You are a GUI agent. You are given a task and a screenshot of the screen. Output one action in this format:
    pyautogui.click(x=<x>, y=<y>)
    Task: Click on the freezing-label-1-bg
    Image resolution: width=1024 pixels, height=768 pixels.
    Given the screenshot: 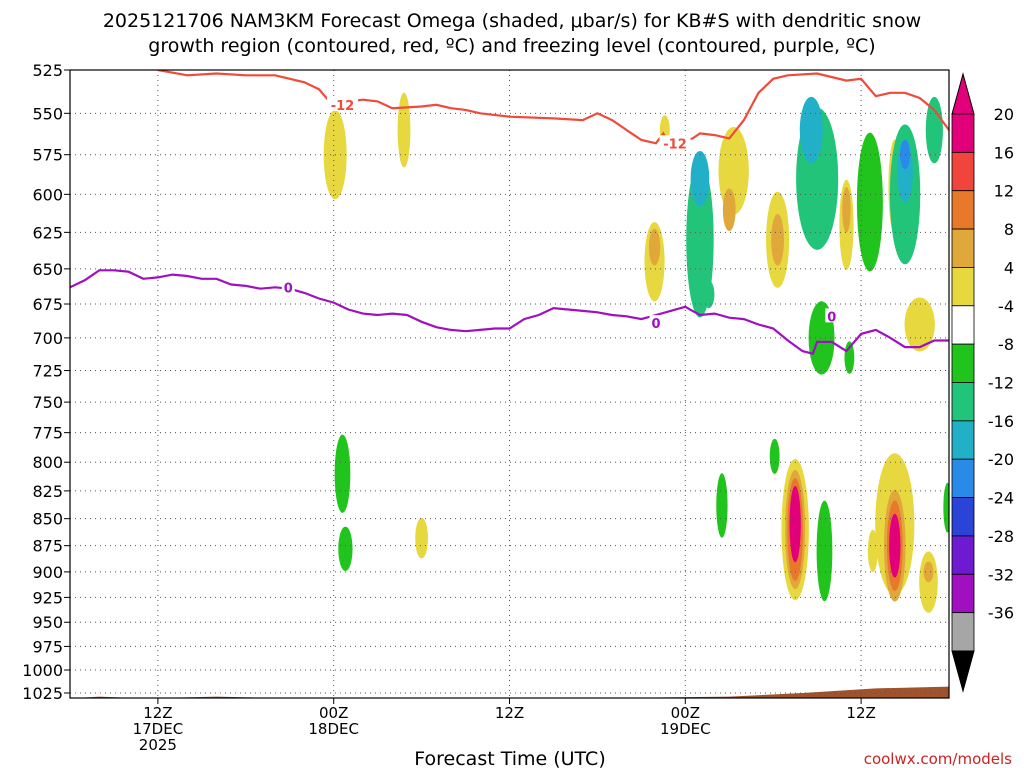 What is the action you would take?
    pyautogui.click(x=288, y=286)
    